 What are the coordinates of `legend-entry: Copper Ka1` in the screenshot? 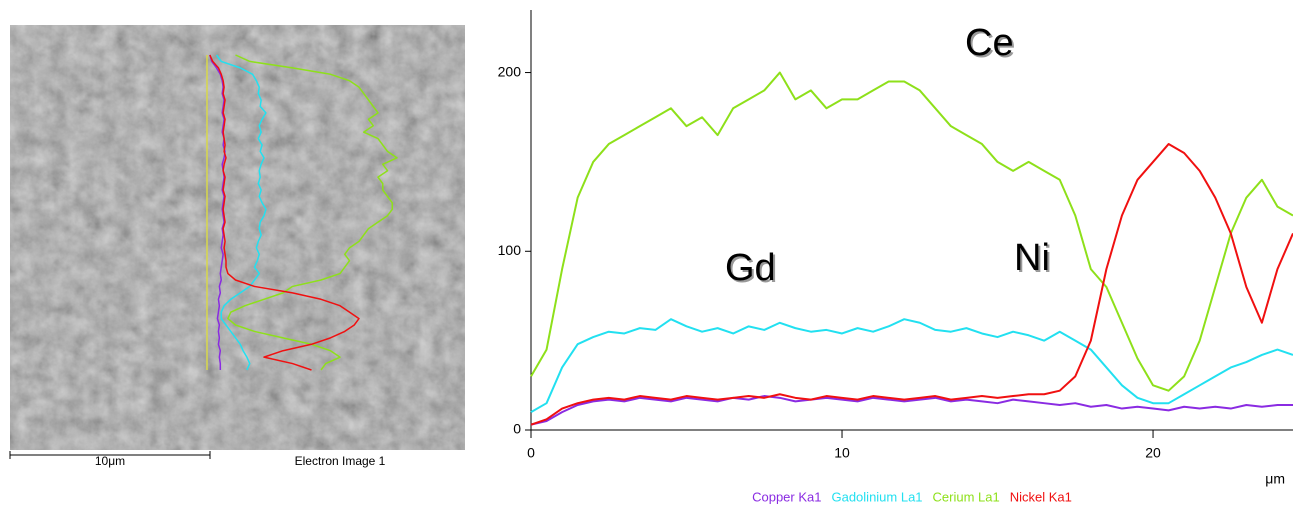 It's located at (786, 496).